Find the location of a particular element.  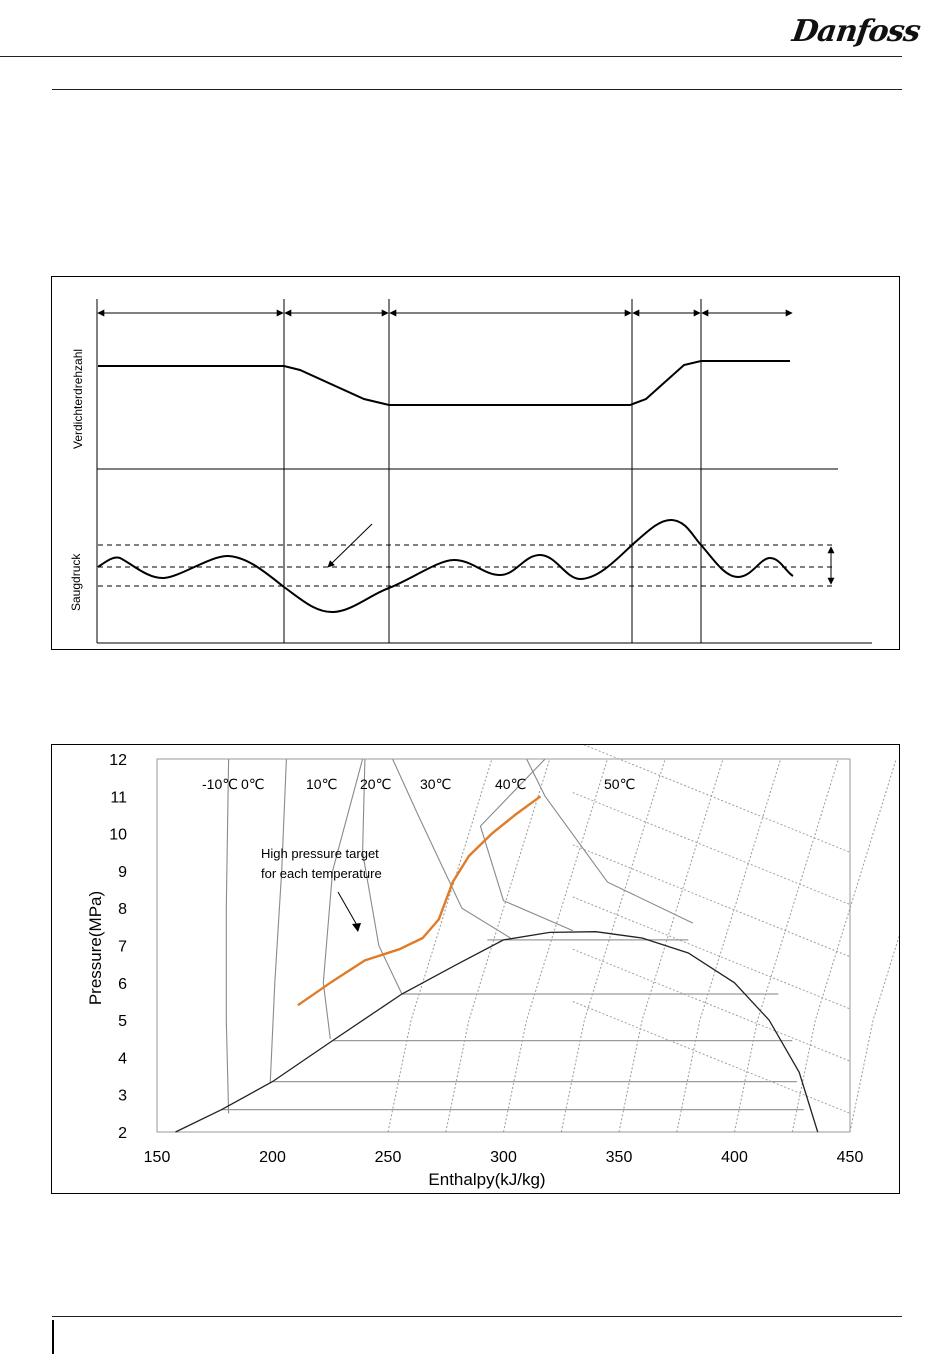

isotherm-label: 0℃ is located at coordinates (253, 784).